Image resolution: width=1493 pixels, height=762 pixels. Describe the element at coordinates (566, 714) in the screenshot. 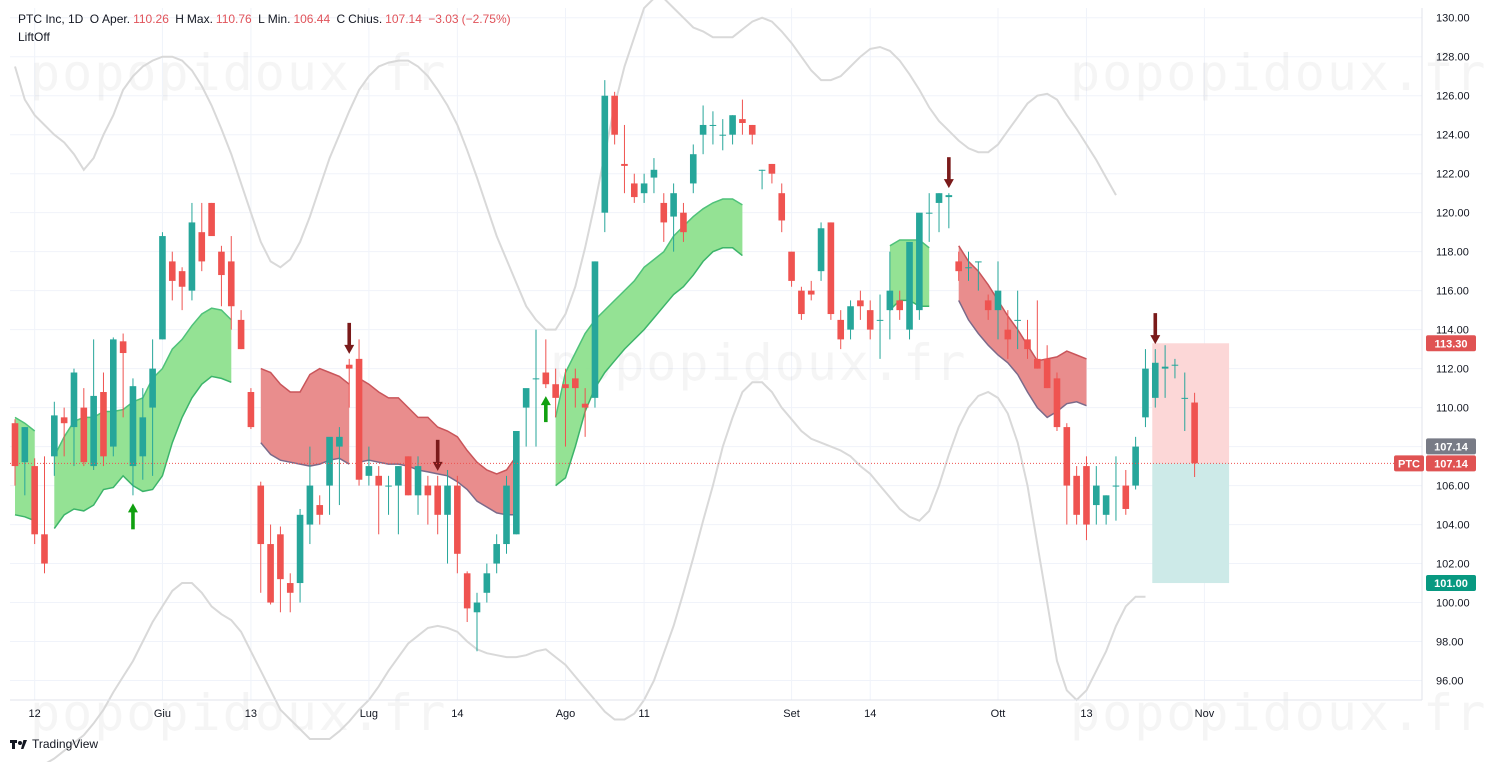

I see `time-tick-label: Ago` at that location.